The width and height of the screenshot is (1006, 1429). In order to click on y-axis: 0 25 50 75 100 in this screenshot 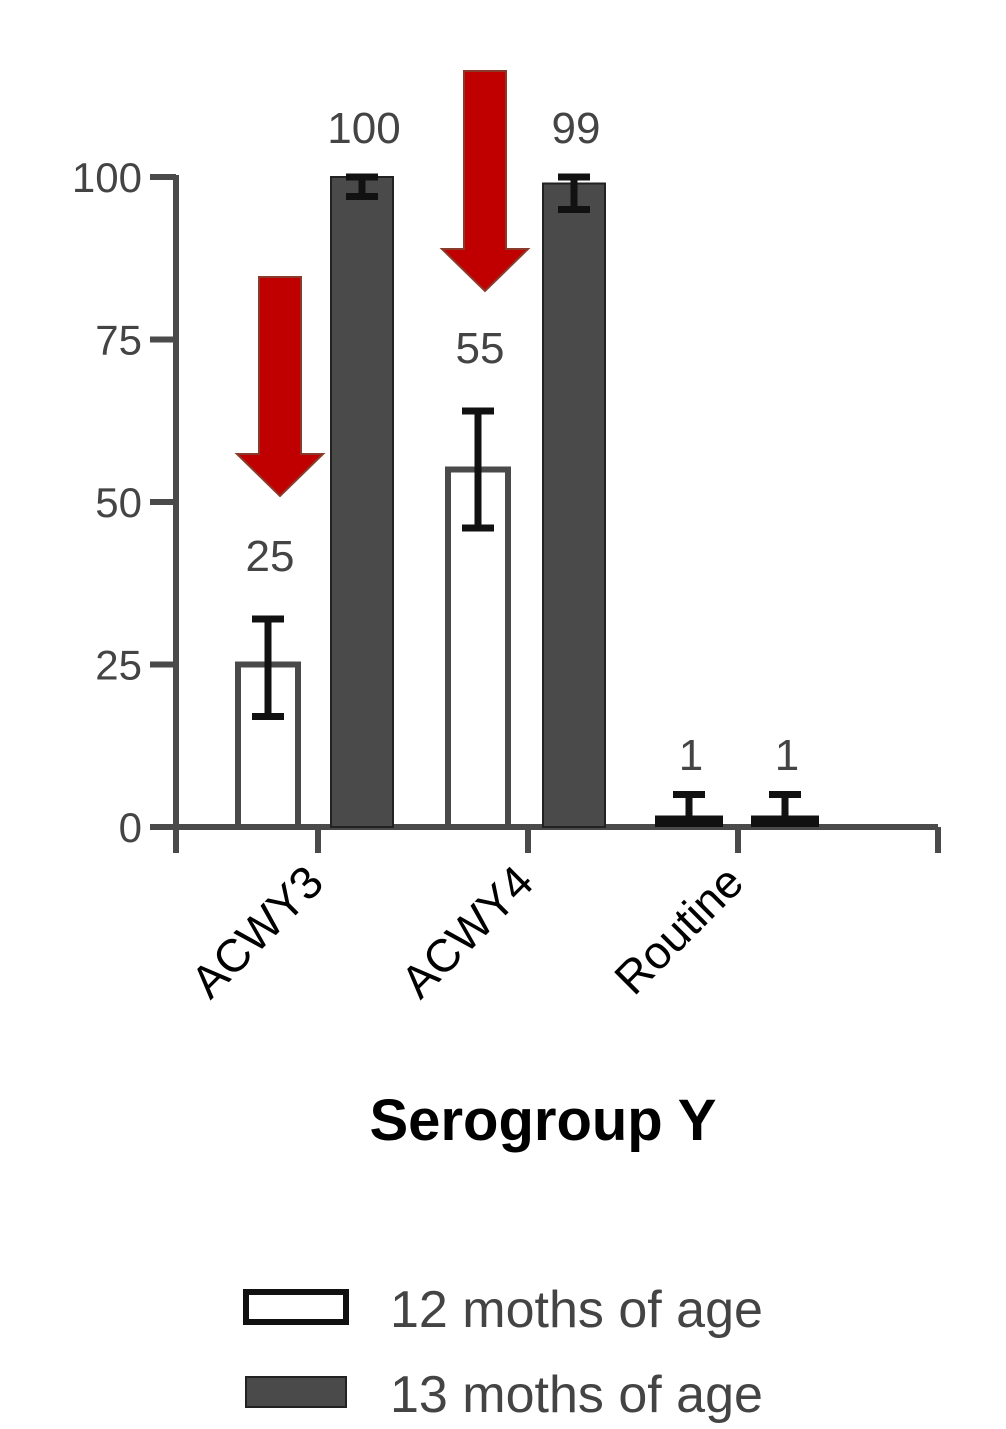, I will do `click(125, 502)`.